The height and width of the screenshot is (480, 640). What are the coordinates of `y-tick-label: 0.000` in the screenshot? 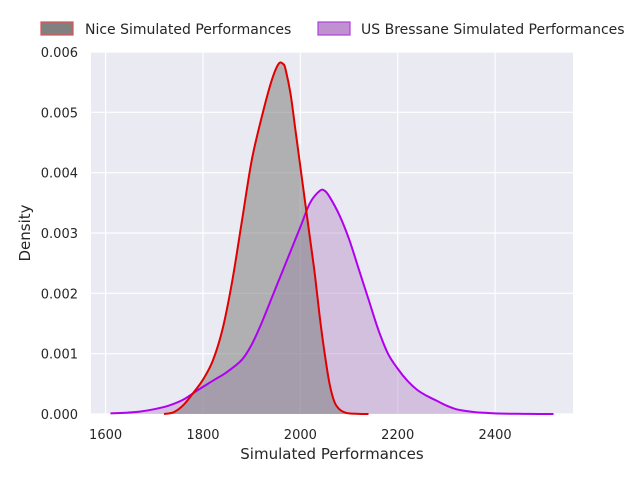 It's located at (59, 415).